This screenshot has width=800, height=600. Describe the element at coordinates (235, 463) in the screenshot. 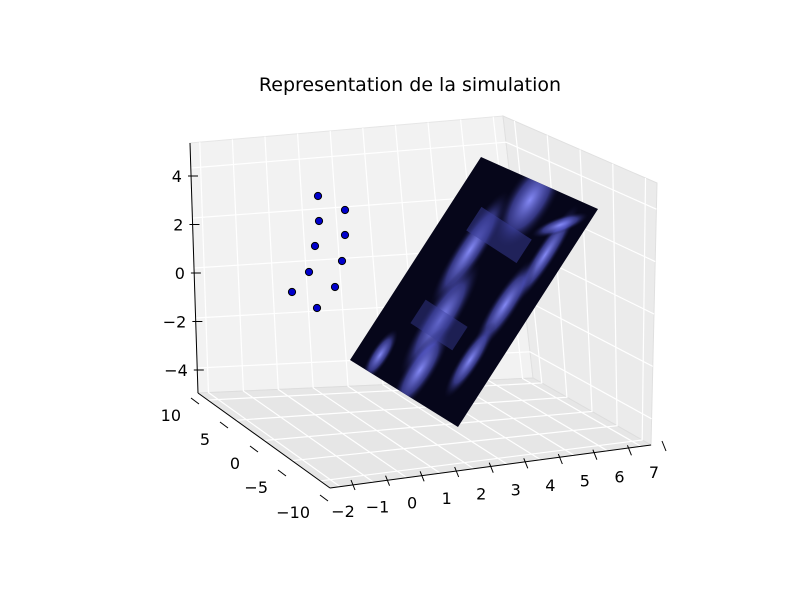

I see `y-tick-label: 0` at that location.